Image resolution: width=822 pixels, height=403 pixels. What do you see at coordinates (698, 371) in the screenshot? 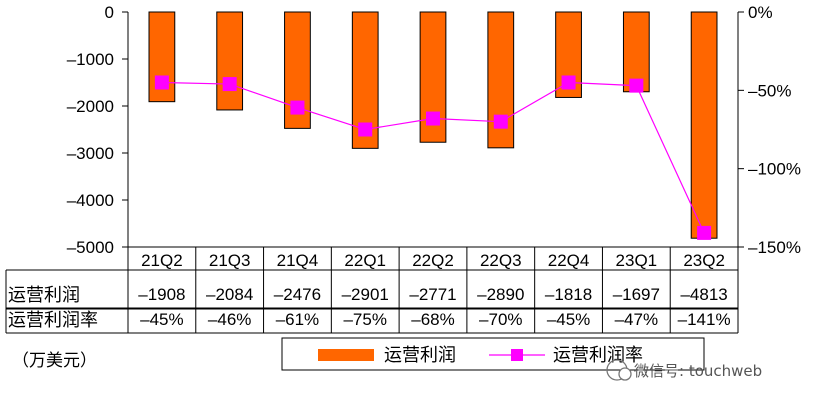
I see `watermark-text: 微信号: touchweb` at bounding box center [698, 371].